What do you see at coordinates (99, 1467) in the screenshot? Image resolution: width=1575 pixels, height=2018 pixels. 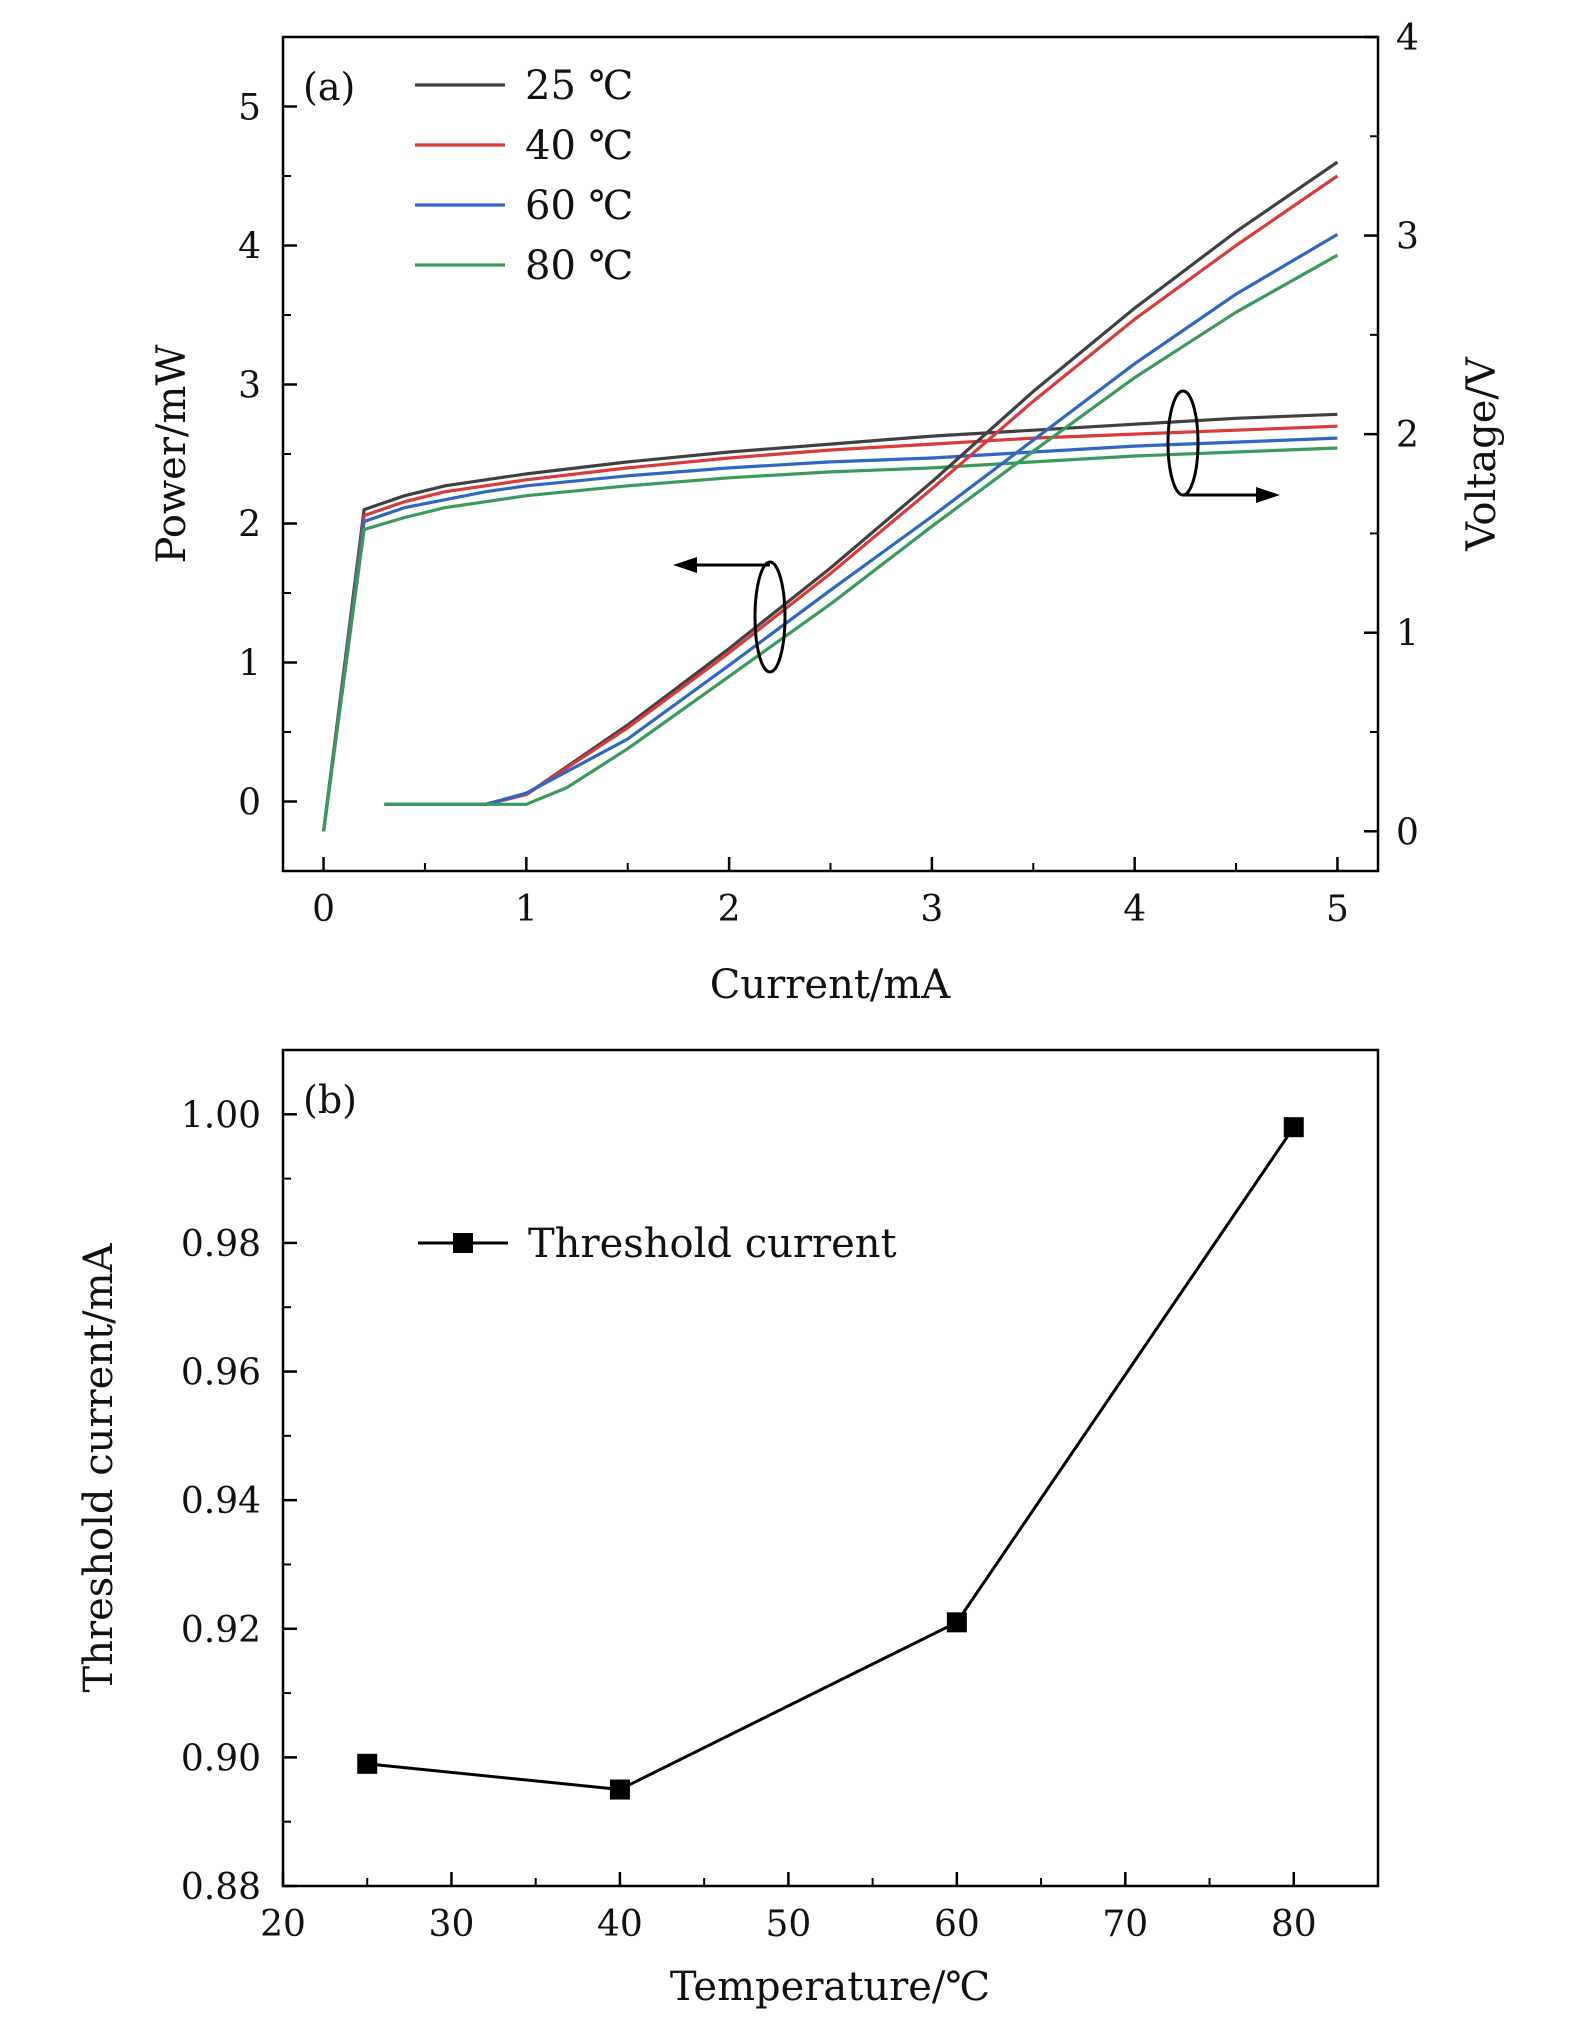 I see `y-axis-label-b: Threshold current/mA` at bounding box center [99, 1467].